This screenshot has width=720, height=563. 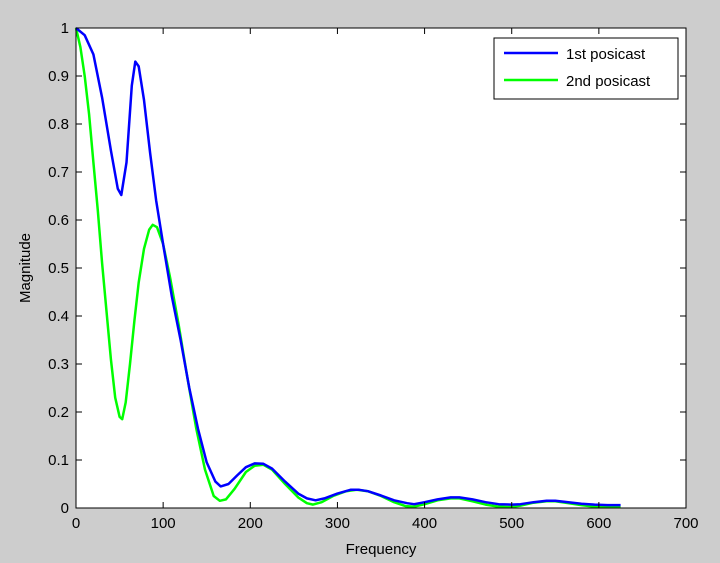 What do you see at coordinates (25, 268) in the screenshot?
I see `y-axis-label: Magnitude` at bounding box center [25, 268].